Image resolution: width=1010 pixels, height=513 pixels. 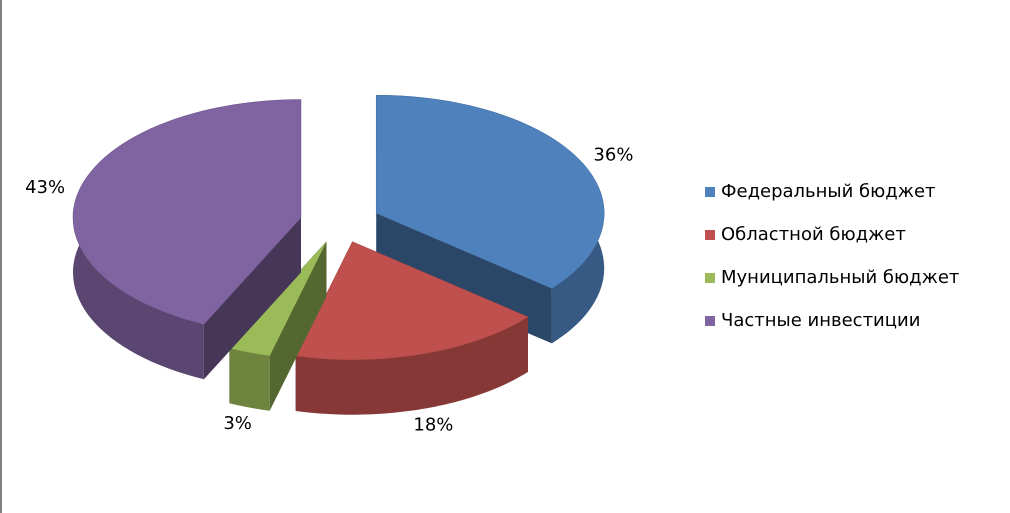 I want to click on legend-label: Муниципальный бюджет, so click(x=840, y=277).